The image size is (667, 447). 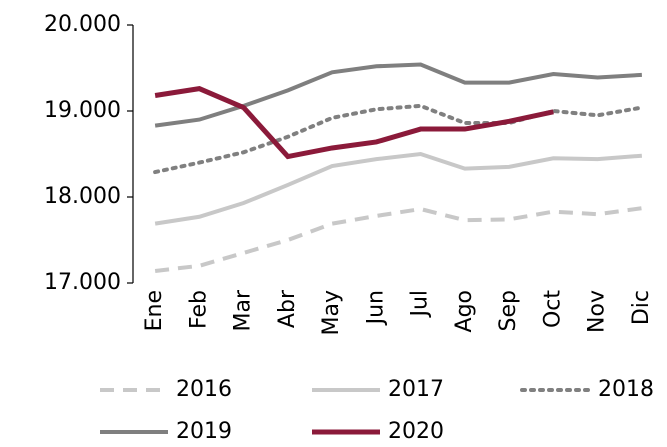 I want to click on x-tick-label: Feb, so click(x=198, y=309).